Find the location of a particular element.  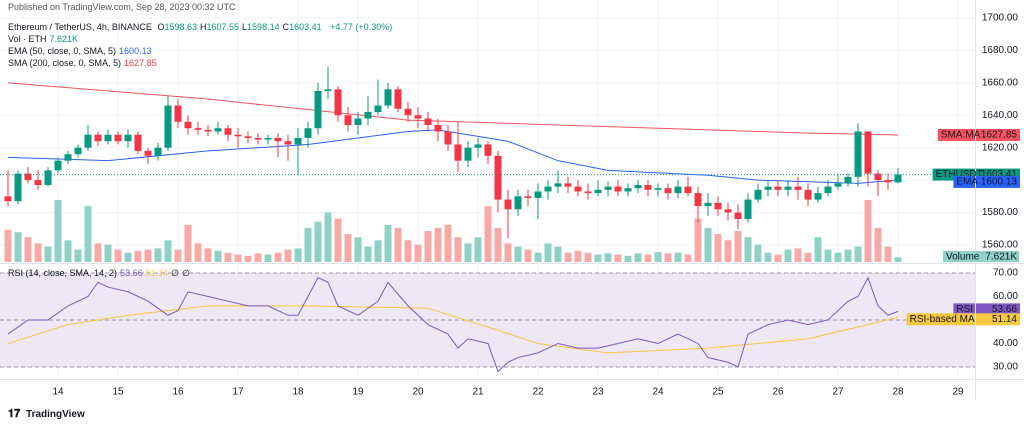

ohlc-label: L is located at coordinates (245, 27).